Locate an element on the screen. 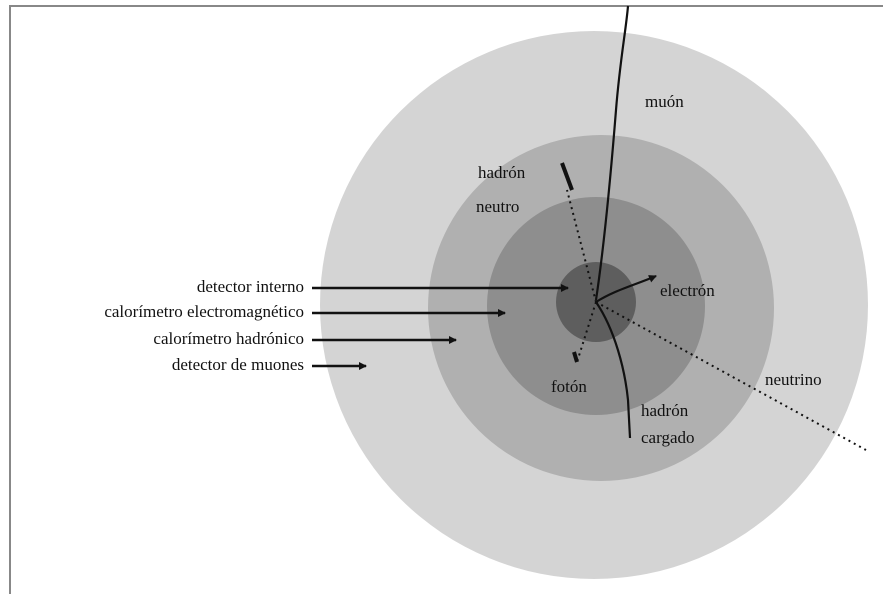 This screenshot has width=883, height=594. neutral-hadron-end is located at coordinates (567, 176).